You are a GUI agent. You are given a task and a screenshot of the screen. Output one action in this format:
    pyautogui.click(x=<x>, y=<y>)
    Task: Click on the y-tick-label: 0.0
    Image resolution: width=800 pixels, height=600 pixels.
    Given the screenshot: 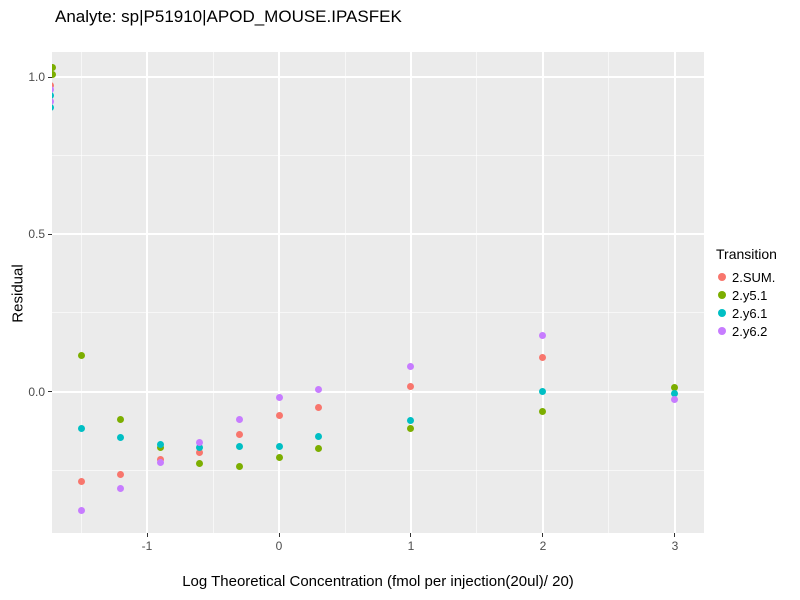 What is the action you would take?
    pyautogui.click(x=36, y=391)
    